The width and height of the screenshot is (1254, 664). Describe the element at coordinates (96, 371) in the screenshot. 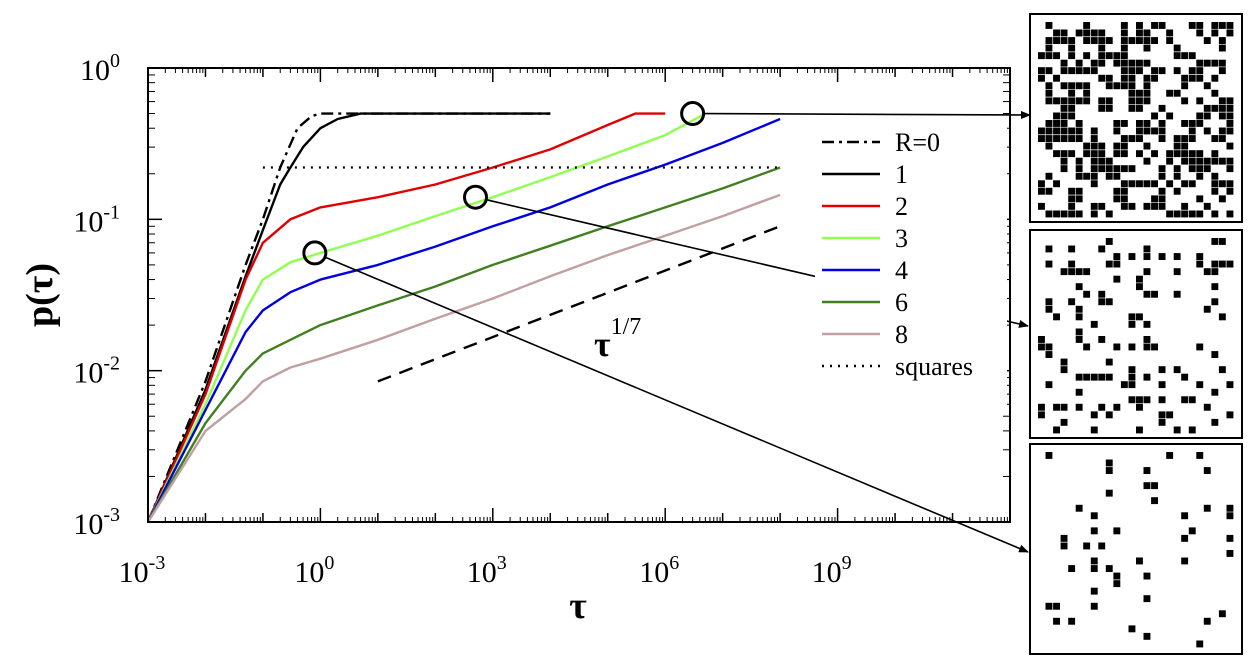

I see `y-tick-label: 10-2` at that location.